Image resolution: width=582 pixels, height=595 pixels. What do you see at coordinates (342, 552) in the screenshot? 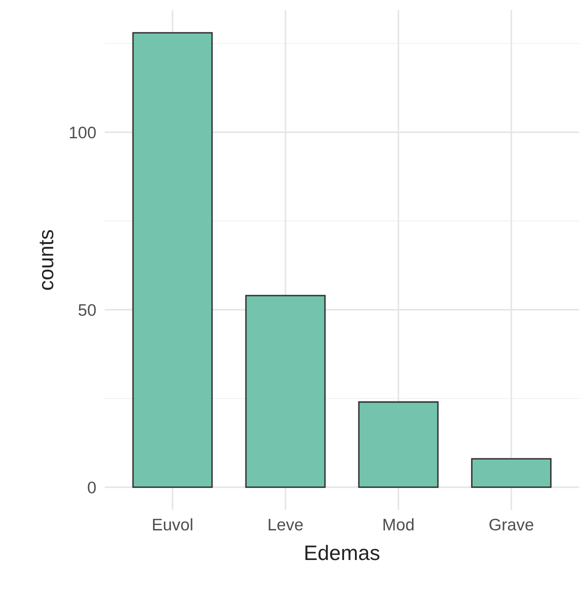
I see `x-axis-title: Edemas` at bounding box center [342, 552].